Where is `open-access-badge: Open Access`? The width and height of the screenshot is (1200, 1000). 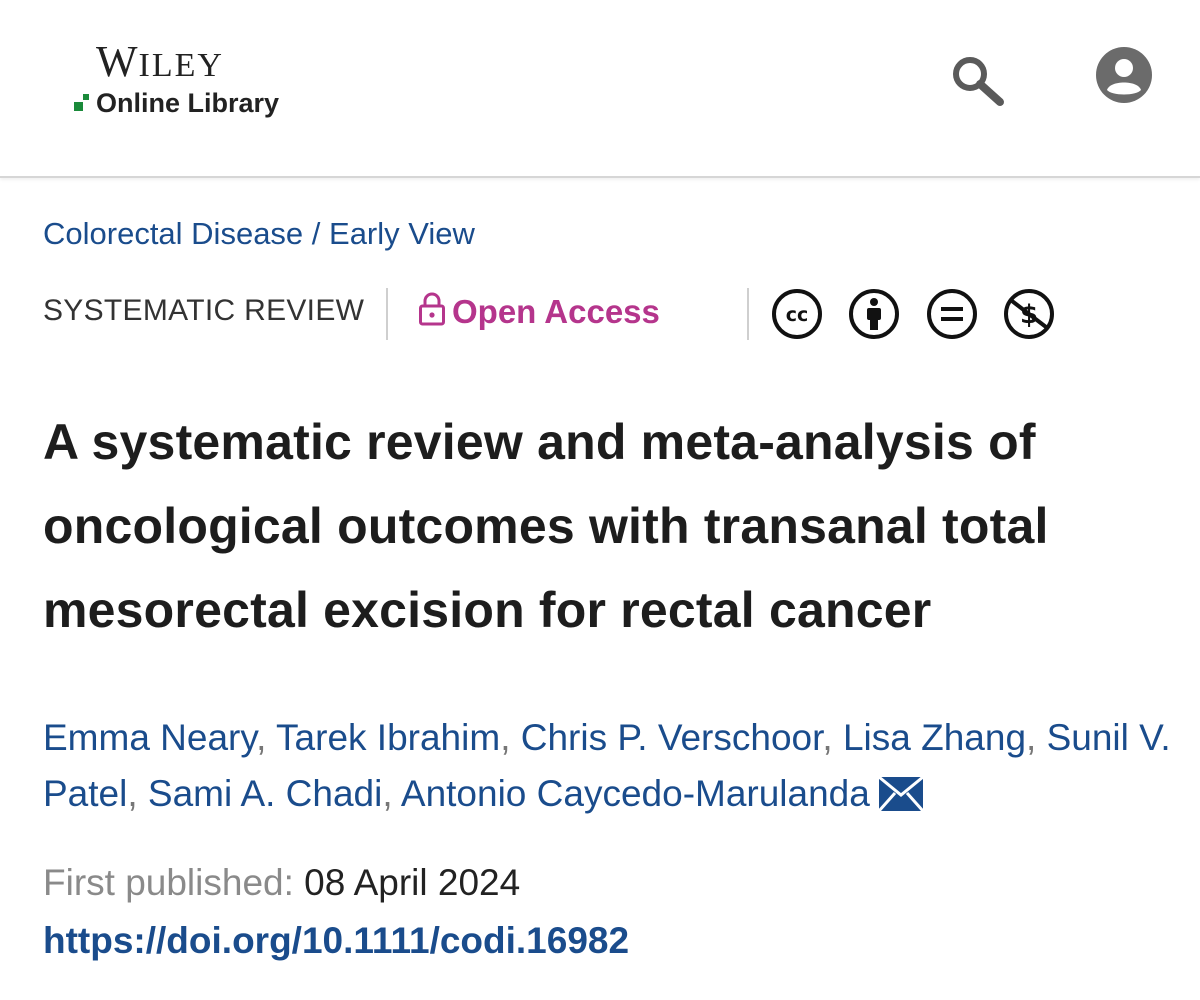 open-access-badge: Open Access is located at coordinates (539, 311).